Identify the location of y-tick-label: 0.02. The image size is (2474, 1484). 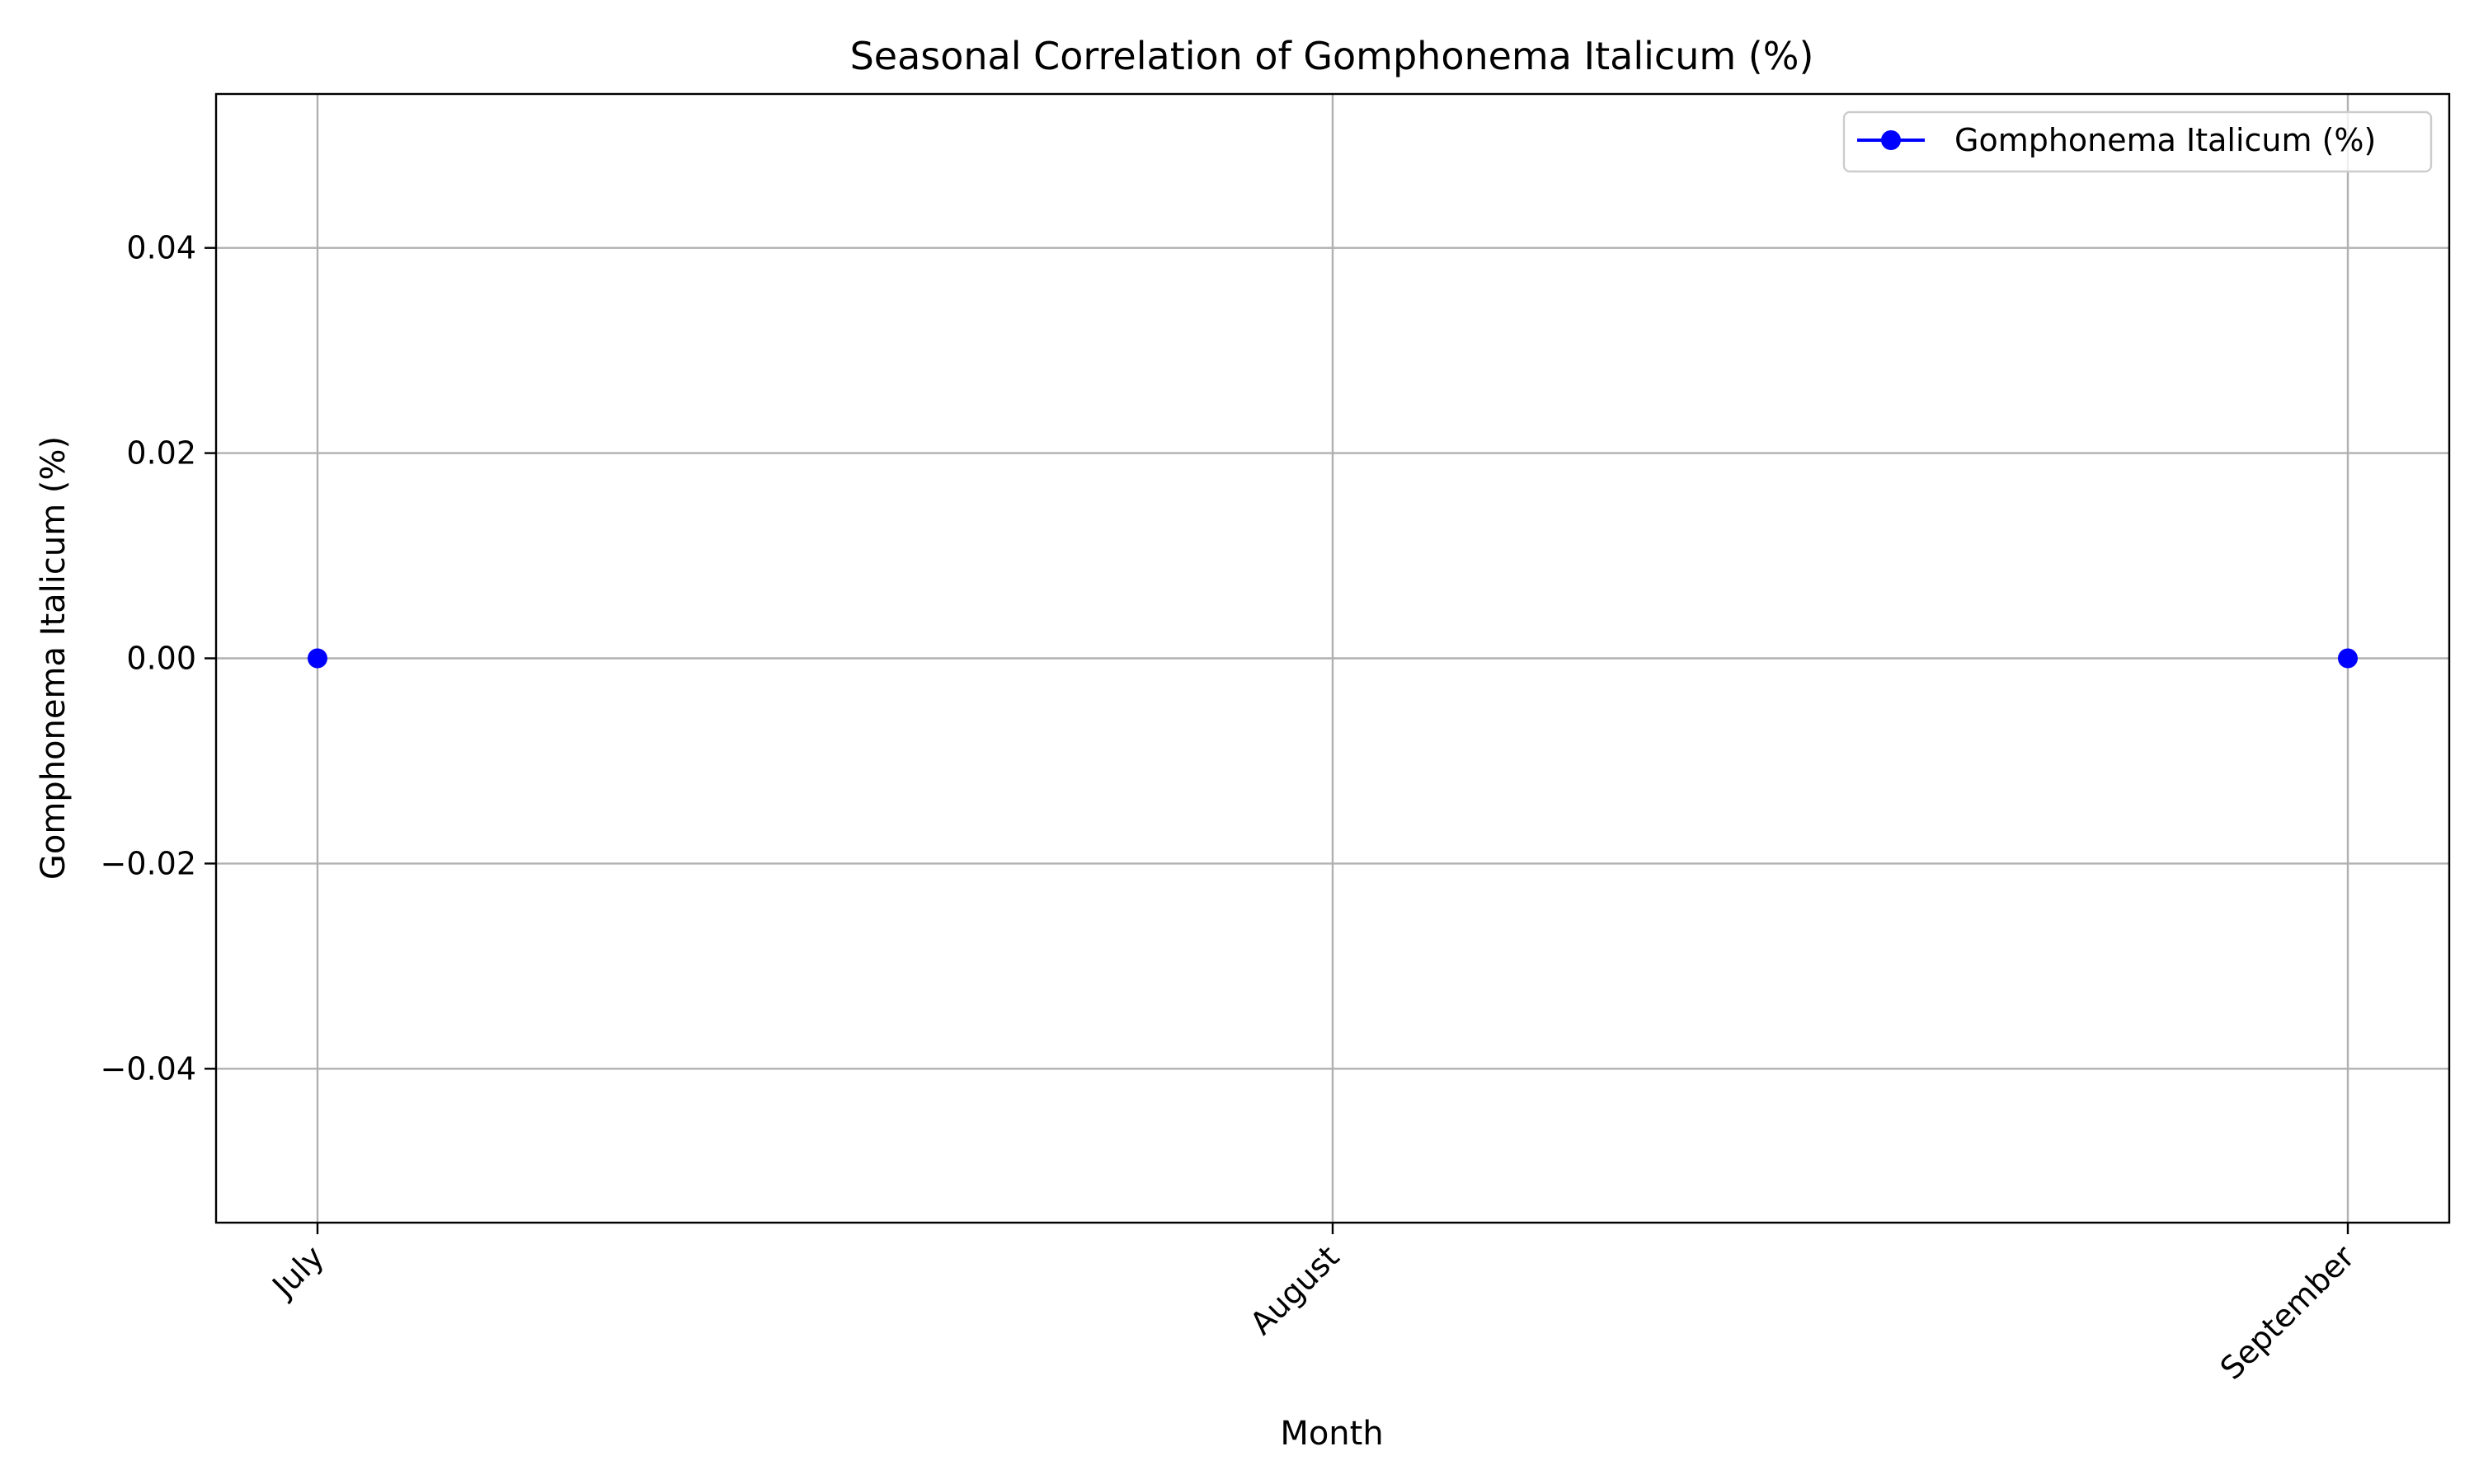
(161, 454).